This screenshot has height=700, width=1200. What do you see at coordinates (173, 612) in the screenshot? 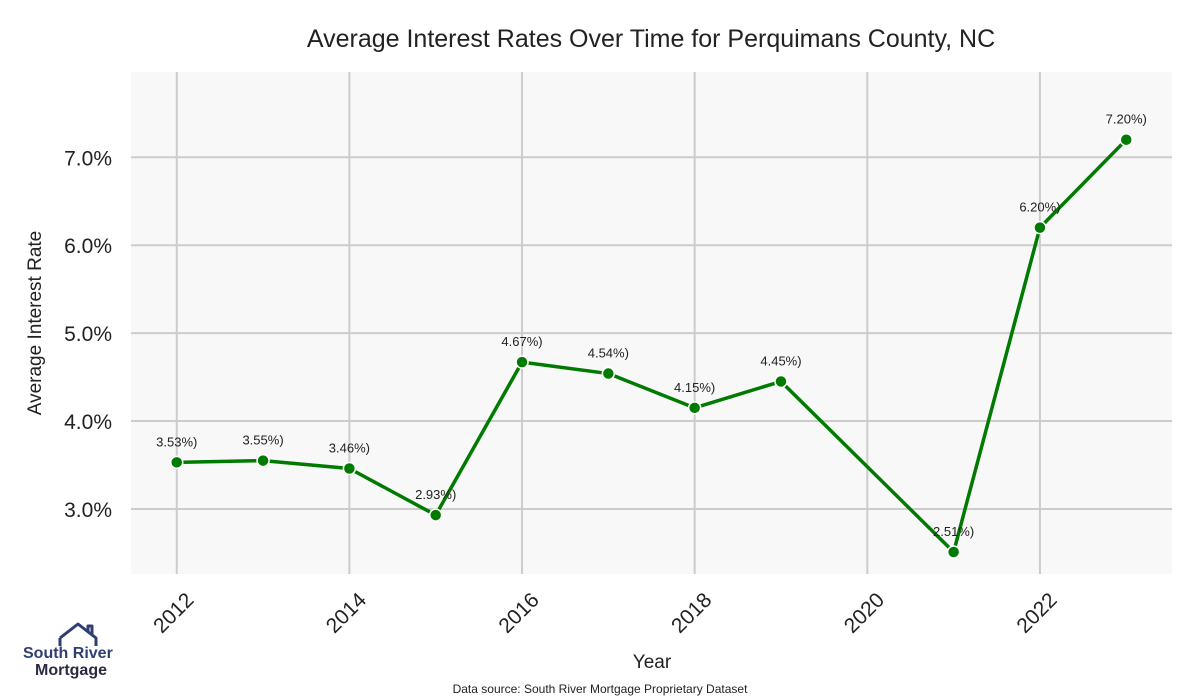
I see `x-tick-label: 2012` at bounding box center [173, 612].